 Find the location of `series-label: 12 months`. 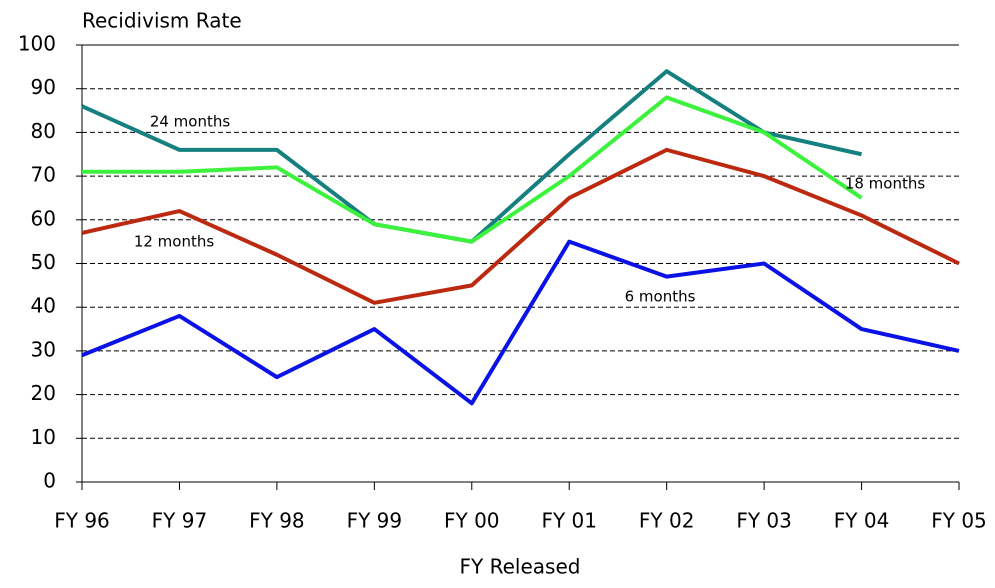

series-label: 12 months is located at coordinates (174, 242).